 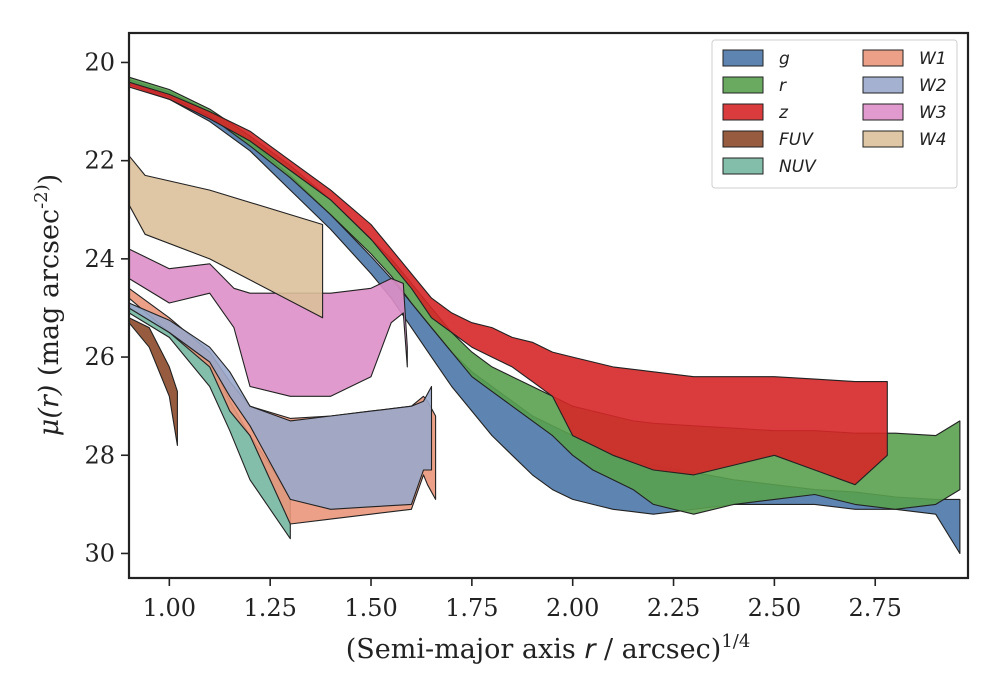 I want to click on y-tick-label: 26, so click(x=99, y=357).